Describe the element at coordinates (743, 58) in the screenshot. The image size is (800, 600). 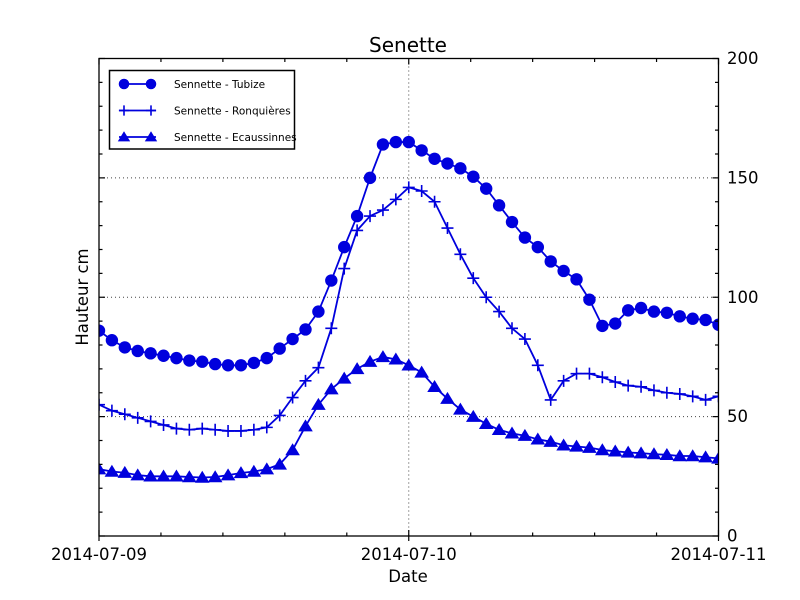
I see `y-tick-label: 200` at that location.